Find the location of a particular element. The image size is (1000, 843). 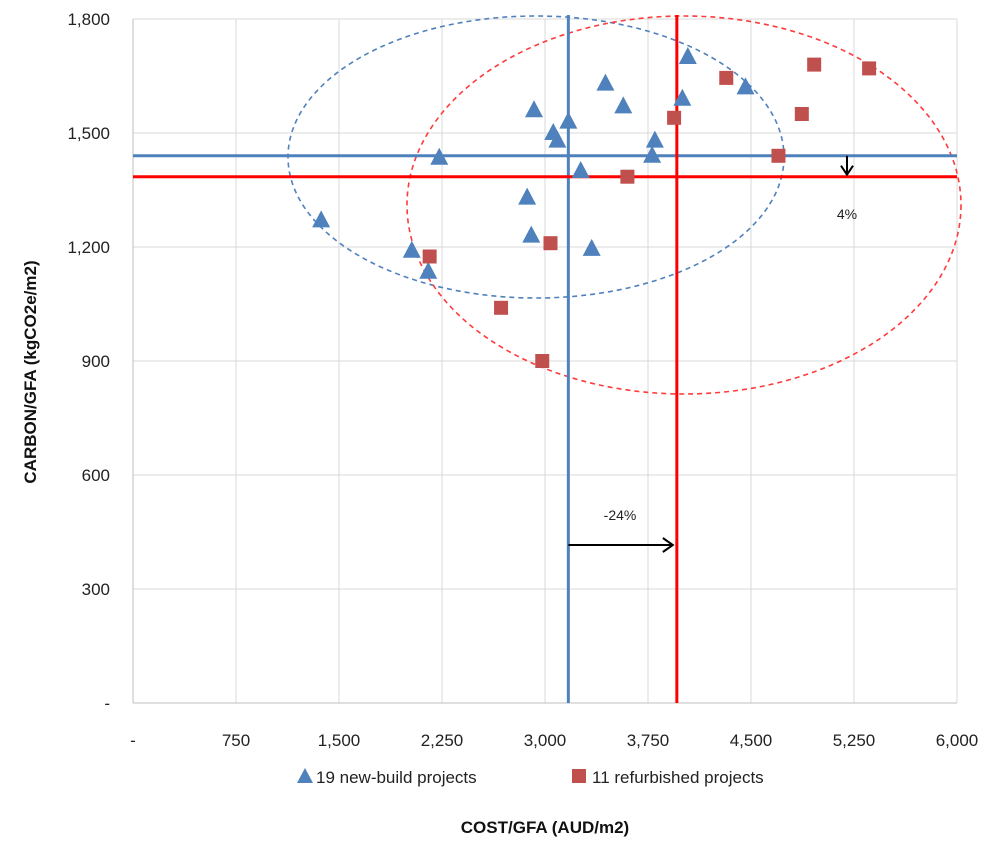

x-axis-title: COST/GFA (AUD/m2) is located at coordinates (545, 827).